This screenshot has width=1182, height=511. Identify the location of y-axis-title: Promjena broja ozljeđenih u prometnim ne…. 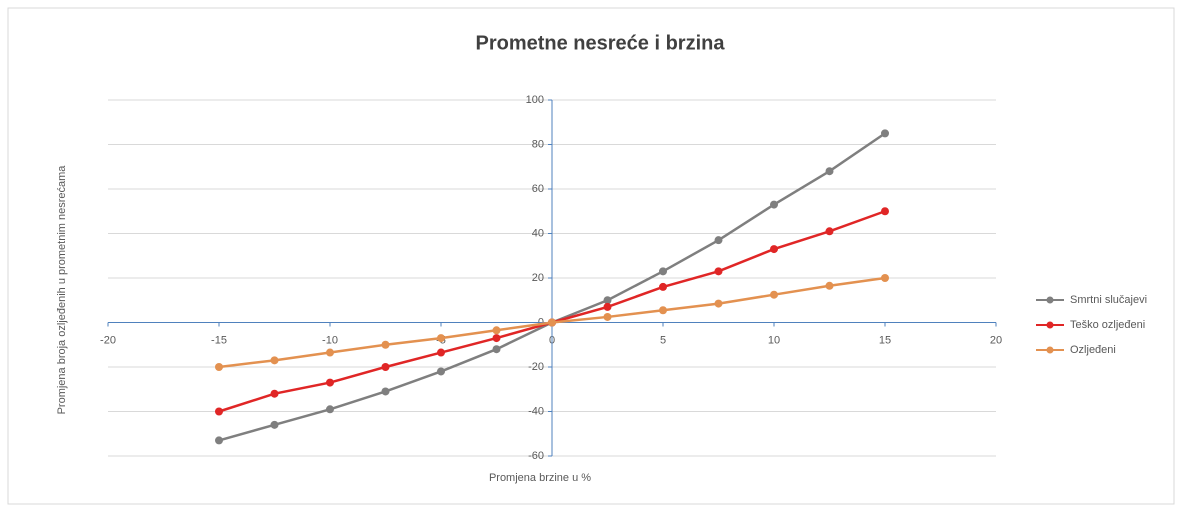
(62, 290).